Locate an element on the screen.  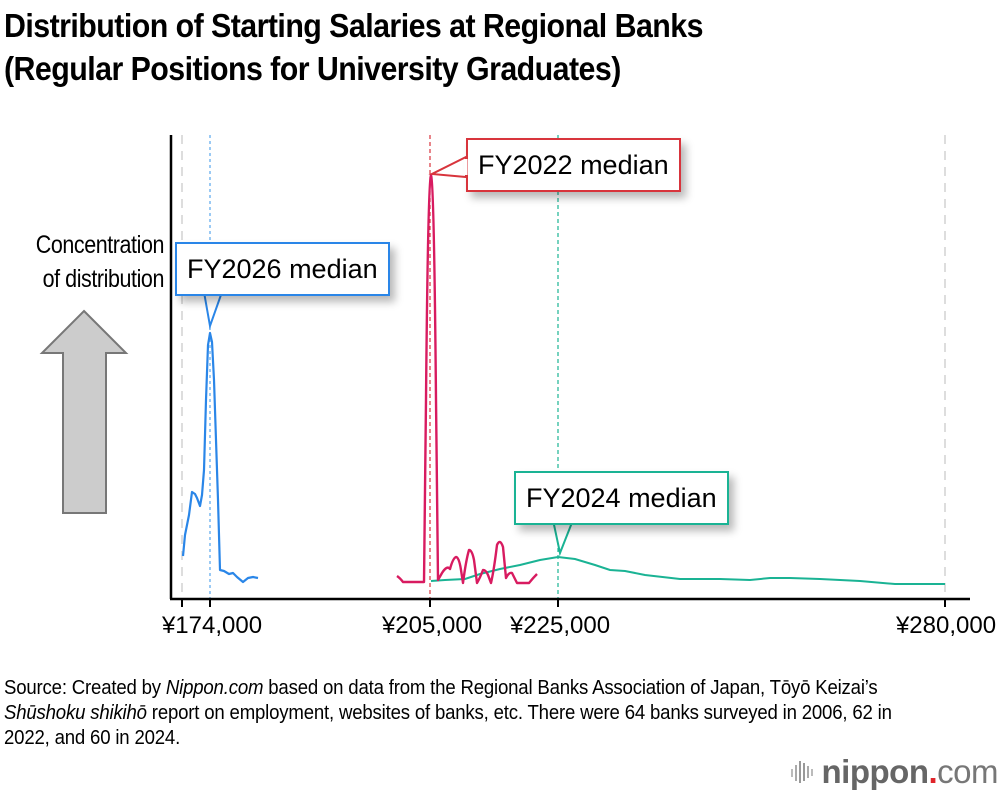
y-axis-label: Concentration of distribution is located at coordinates (95, 262).